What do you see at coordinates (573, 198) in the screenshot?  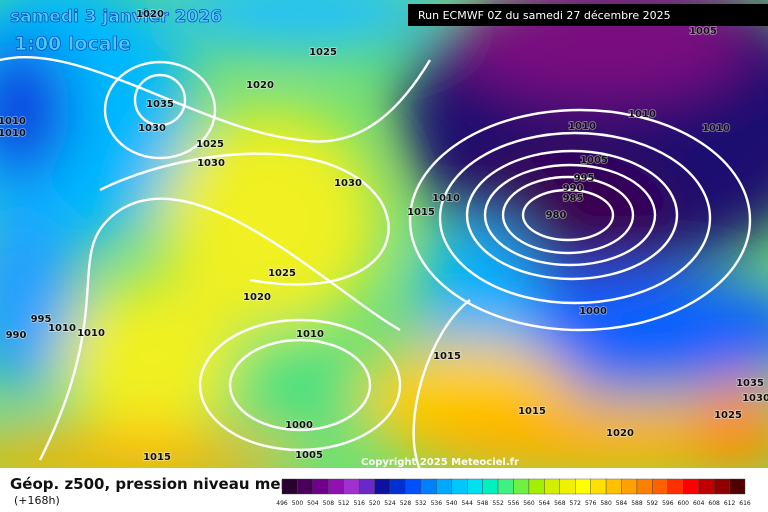 I see `isobar-label: 985` at bounding box center [573, 198].